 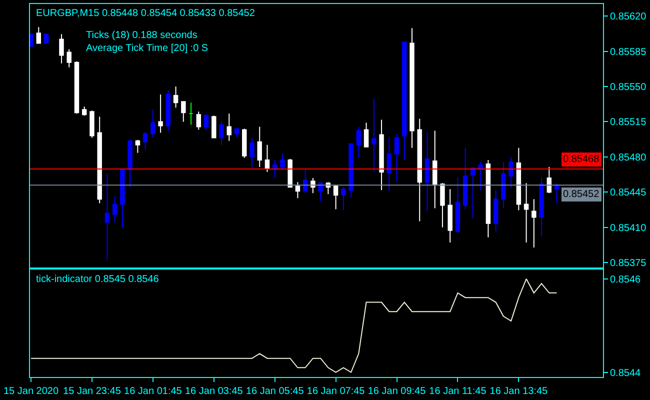 I want to click on annotation: Average Tick Time [20] :0 S, so click(x=147, y=48).